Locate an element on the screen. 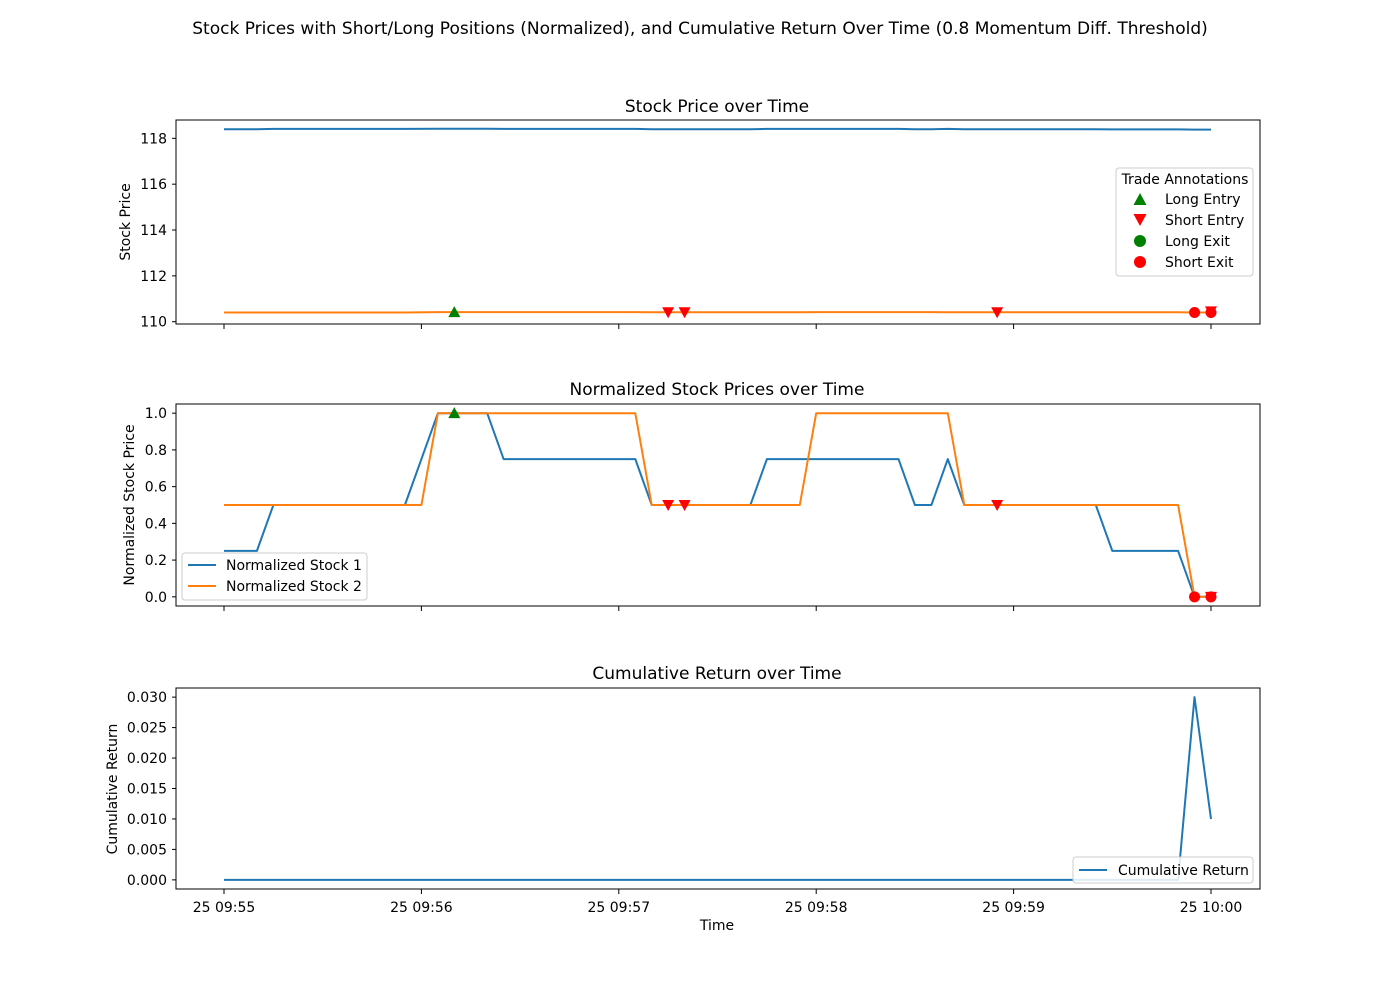  panel-normalized-ylabel: Normalized Stock Price is located at coordinates (130, 504).